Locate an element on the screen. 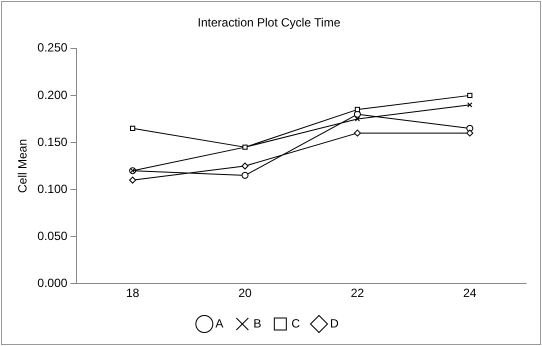  x-tick-label: 18 is located at coordinates (133, 293).